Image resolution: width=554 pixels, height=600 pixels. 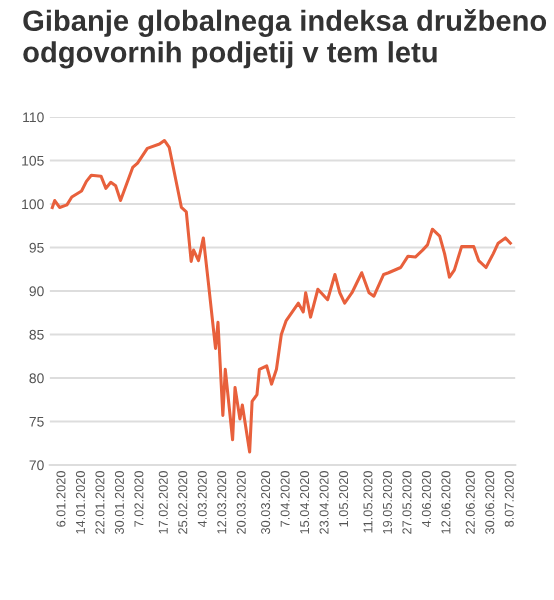 What do you see at coordinates (285, 39) in the screenshot?
I see `chart-title: Gibanje globalnega indeksa družbeno odgovornih podjetij v tem letu` at bounding box center [285, 39].